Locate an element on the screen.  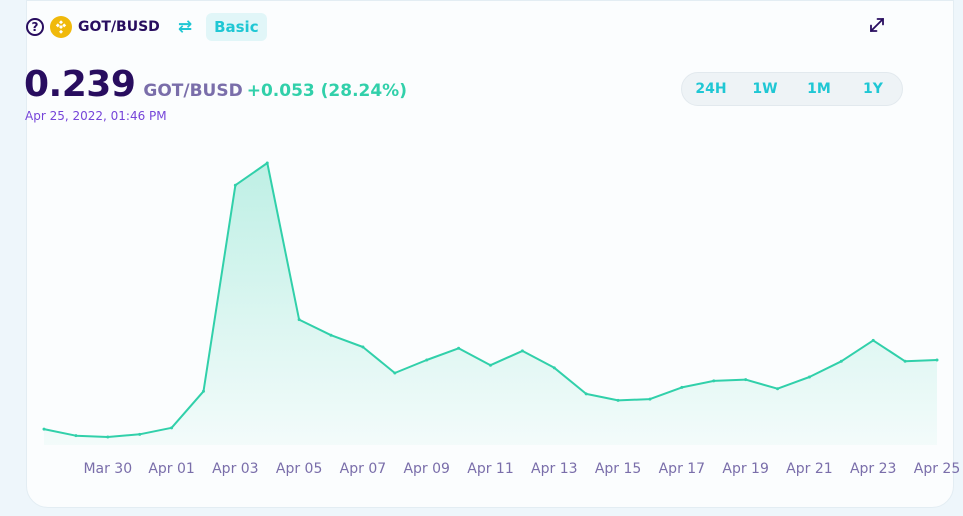
x-tick-label: Apr 21 is located at coordinates (809, 469).